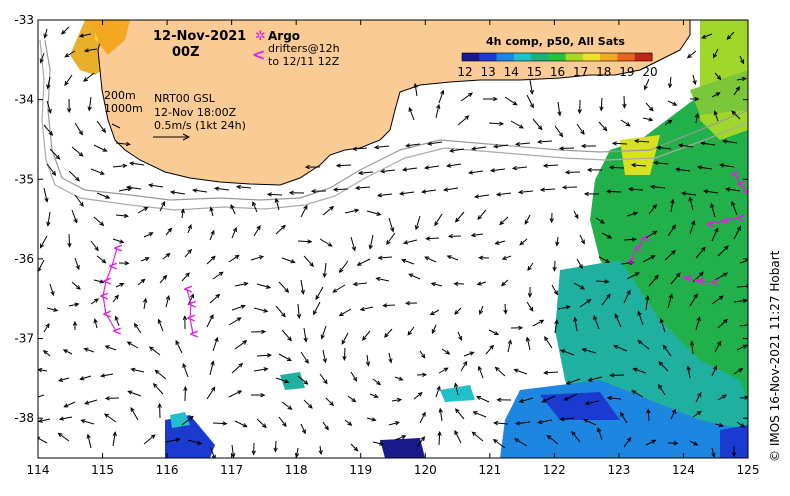 This screenshot has width=790, height=496. What do you see at coordinates (489, 470) in the screenshot?
I see `x-tick-label: 121` at bounding box center [489, 470].